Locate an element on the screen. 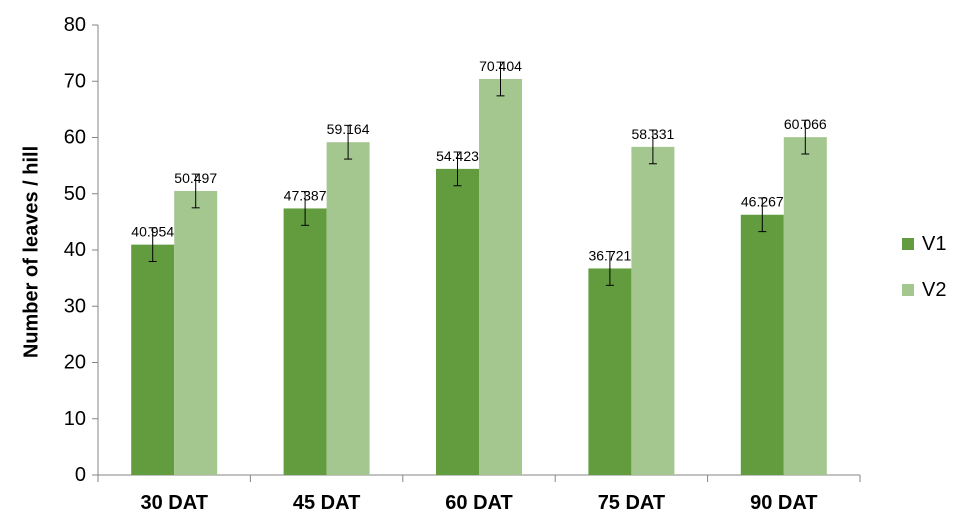  y-tick-label: 40 is located at coordinates (75, 250).